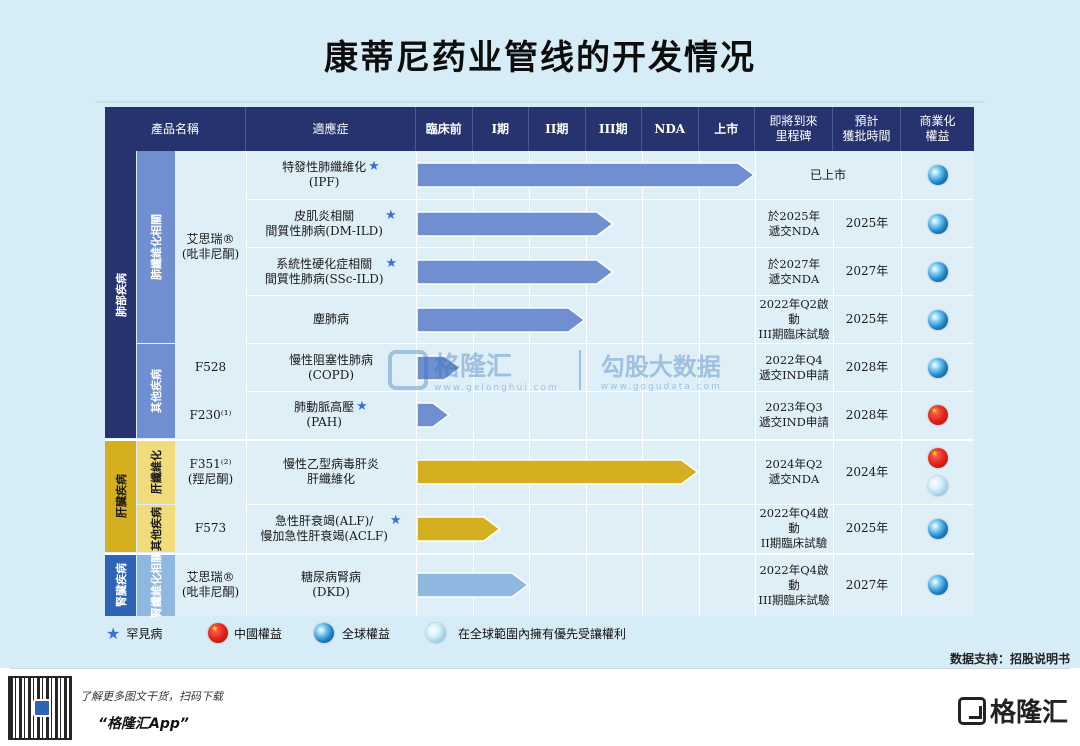  I want to click on group-liver: 肝臟疾病, so click(120, 496).